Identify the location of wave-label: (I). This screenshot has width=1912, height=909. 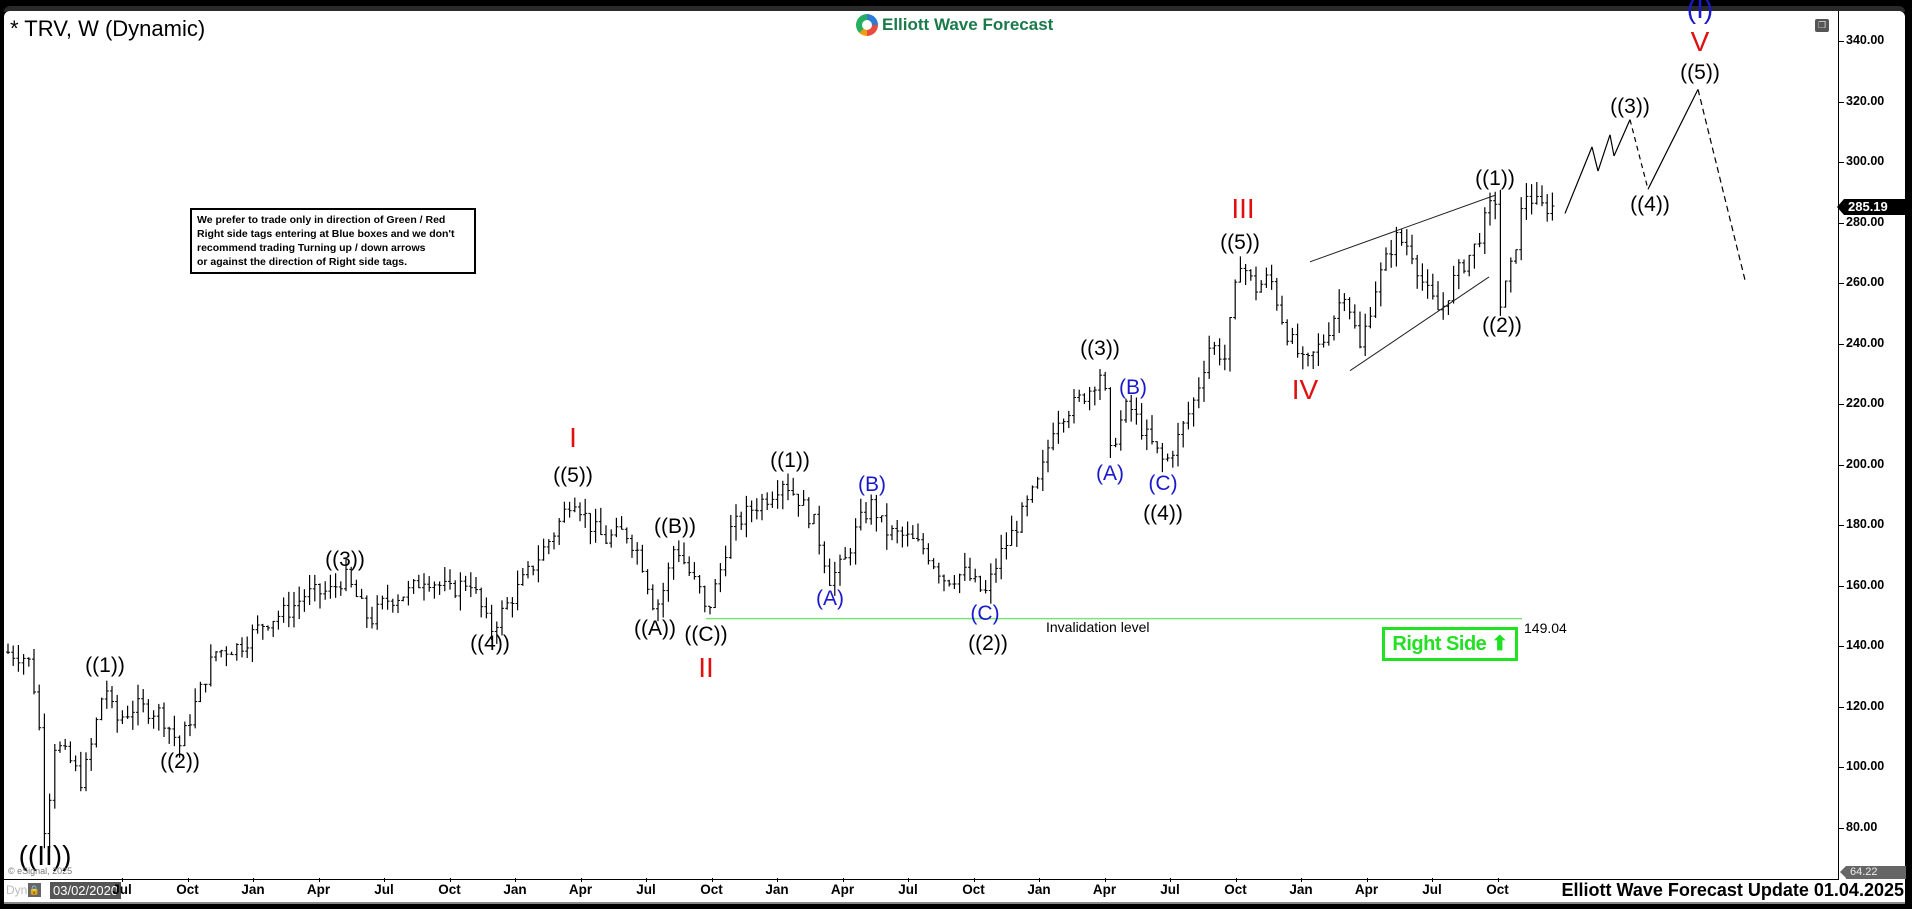
(1700, 12).